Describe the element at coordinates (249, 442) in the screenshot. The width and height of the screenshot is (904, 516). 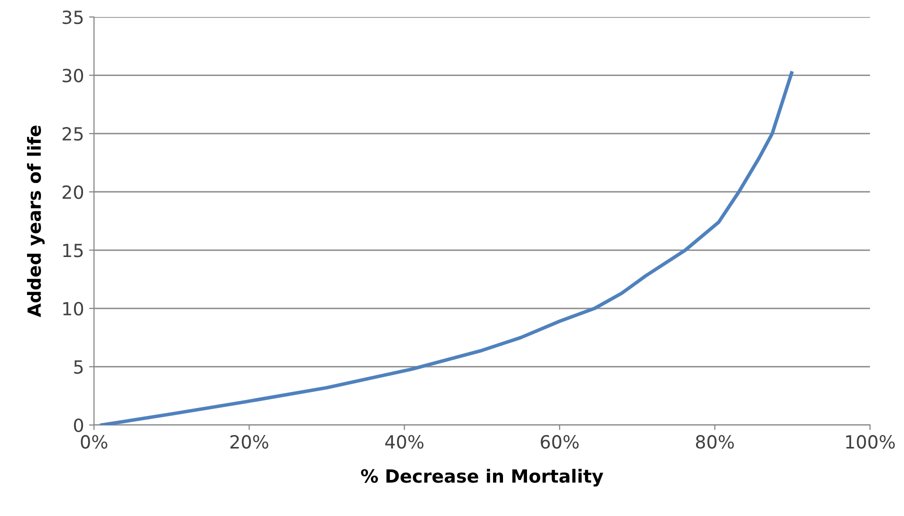
I see `x-tick-label: 20%` at that location.